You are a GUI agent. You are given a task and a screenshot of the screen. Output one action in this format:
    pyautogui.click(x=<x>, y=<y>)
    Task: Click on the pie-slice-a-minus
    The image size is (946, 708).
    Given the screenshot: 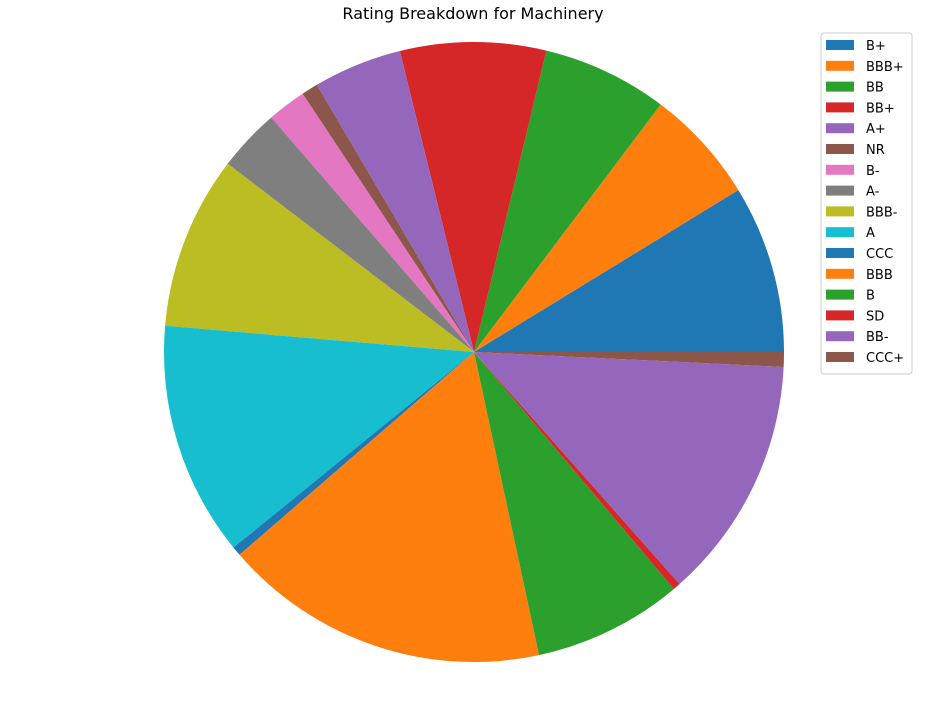 What is the action you would take?
    pyautogui.click(x=350, y=235)
    